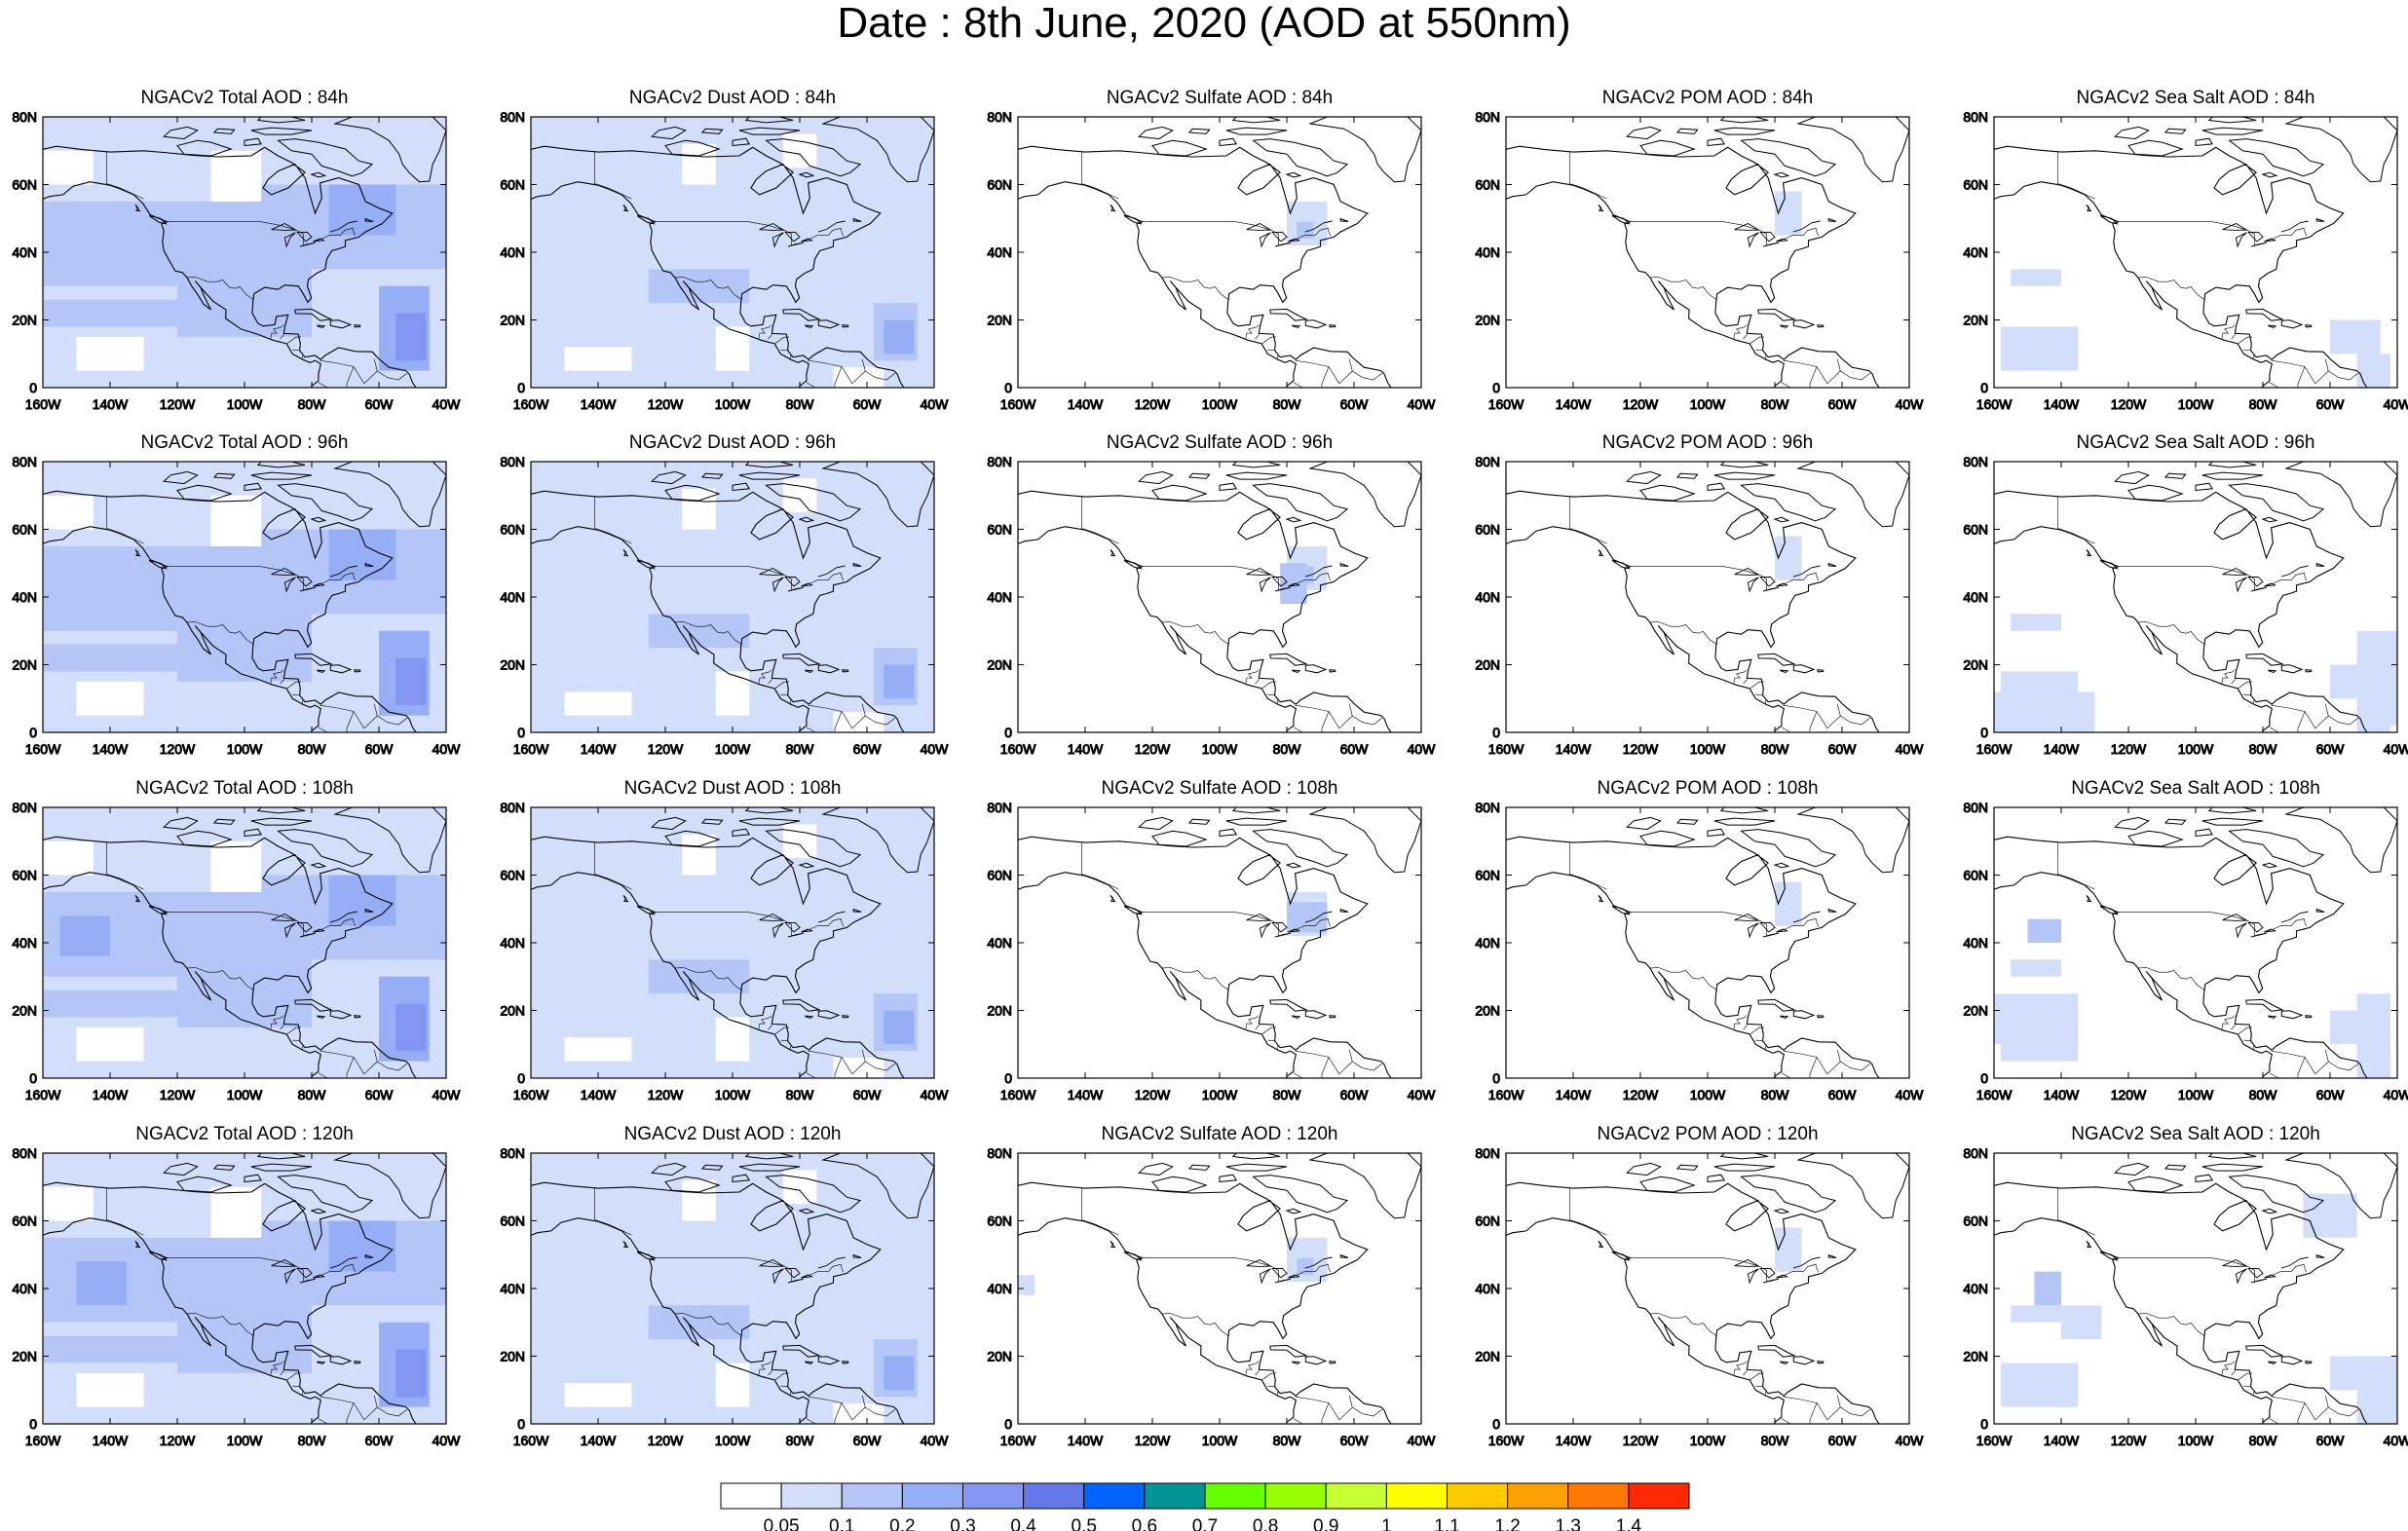 This screenshot has width=2408, height=1531. What do you see at coordinates (1219, 788) in the screenshot?
I see `panel-title: NGACv2 Sulfate AOD : 108h` at bounding box center [1219, 788].